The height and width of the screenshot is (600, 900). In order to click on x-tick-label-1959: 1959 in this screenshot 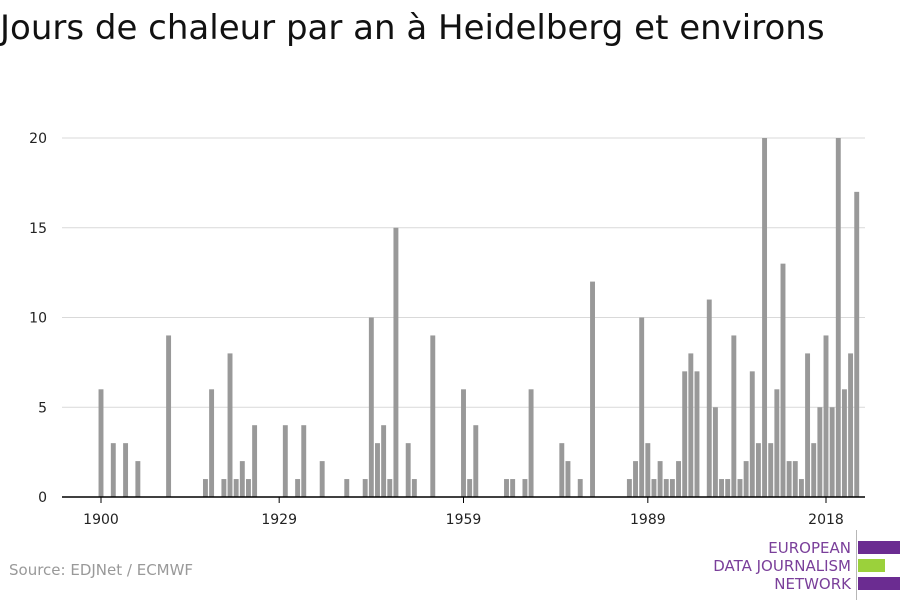, I will do `click(464, 520)`.